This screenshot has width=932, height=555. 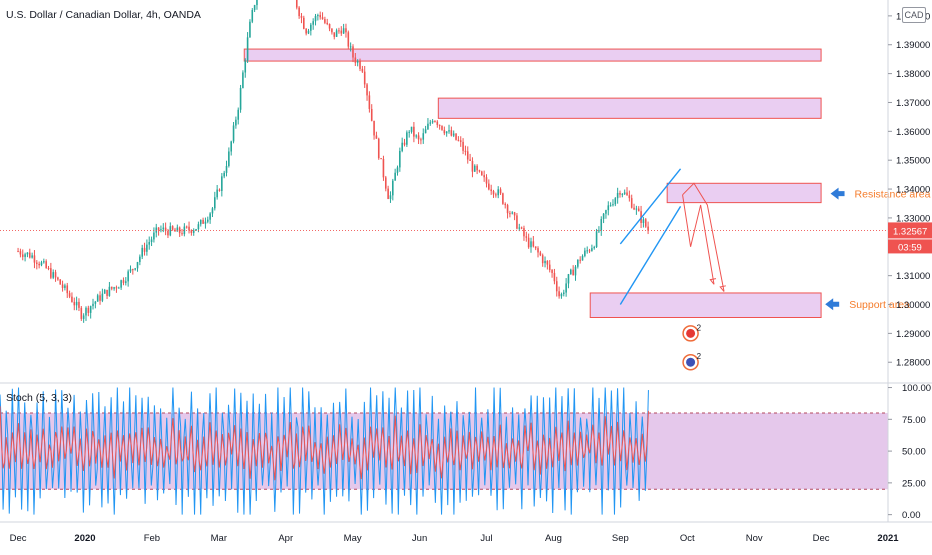 What do you see at coordinates (705, 305) in the screenshot?
I see `support-zone` at bounding box center [705, 305].